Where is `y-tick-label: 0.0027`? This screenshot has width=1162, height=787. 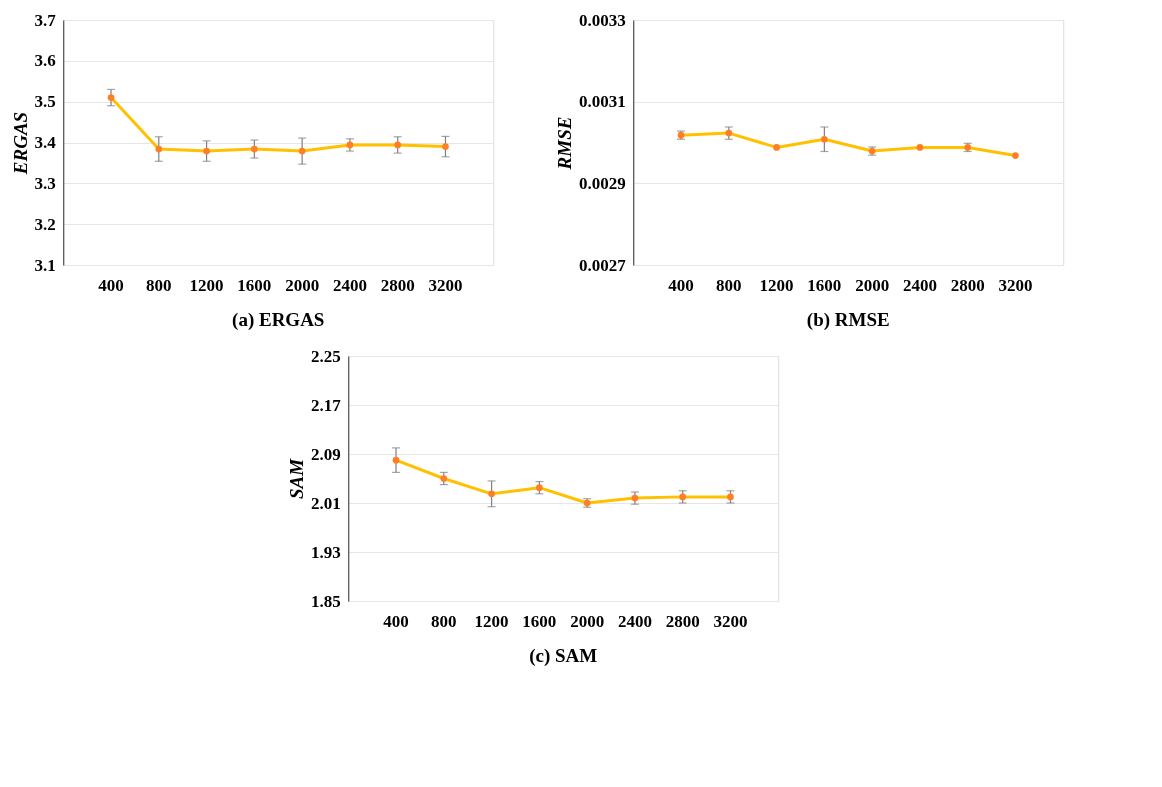
y-tick-label: 0.0027 is located at coordinates (603, 265).